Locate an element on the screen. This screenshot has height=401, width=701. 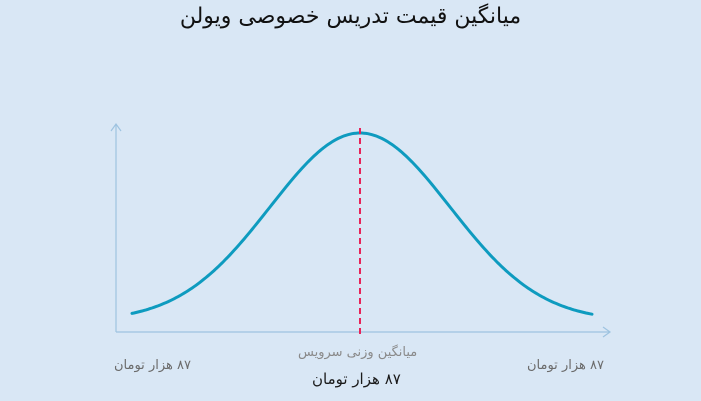
x-axis-arrowhead is located at coordinates (607, 332).